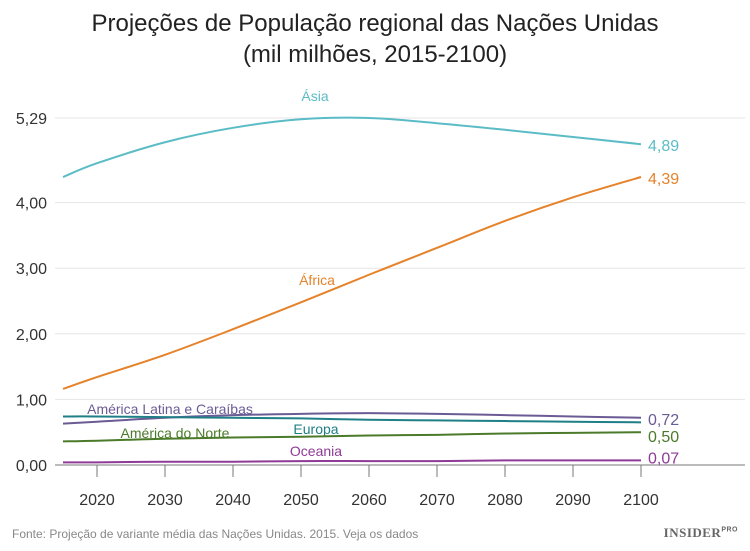 The width and height of the screenshot is (750, 551). What do you see at coordinates (663, 146) in the screenshot?
I see `end-value-label: 4,89` at bounding box center [663, 146].